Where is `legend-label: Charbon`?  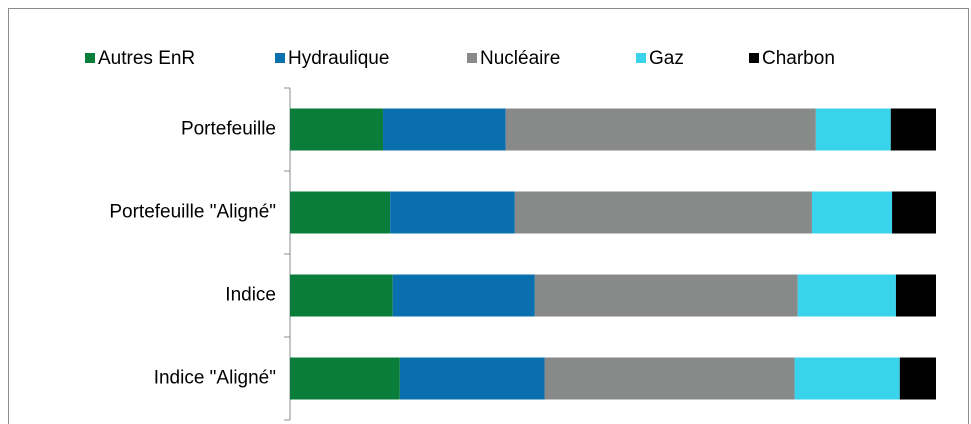 legend-label: Charbon is located at coordinates (798, 58).